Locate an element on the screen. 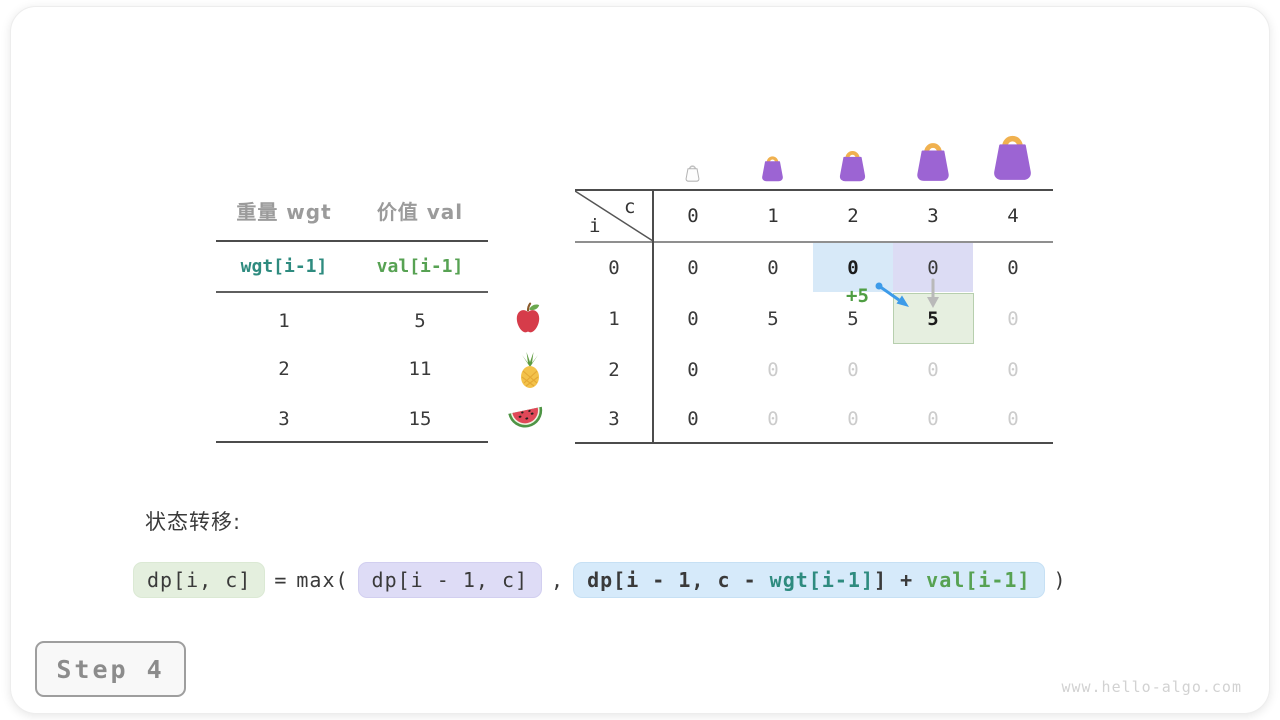  formula-equals: = is located at coordinates (281, 580).